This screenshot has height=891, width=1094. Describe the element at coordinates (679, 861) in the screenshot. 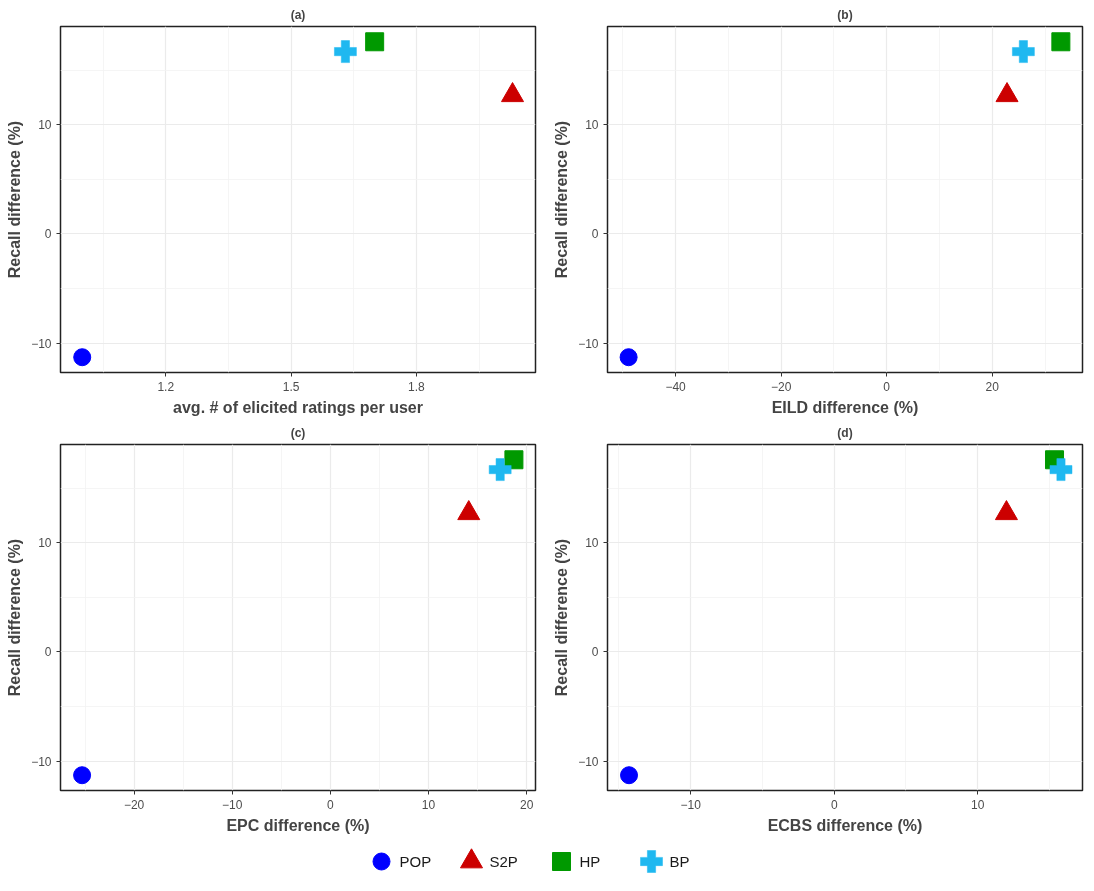

I see `legend-label: BP` at that location.